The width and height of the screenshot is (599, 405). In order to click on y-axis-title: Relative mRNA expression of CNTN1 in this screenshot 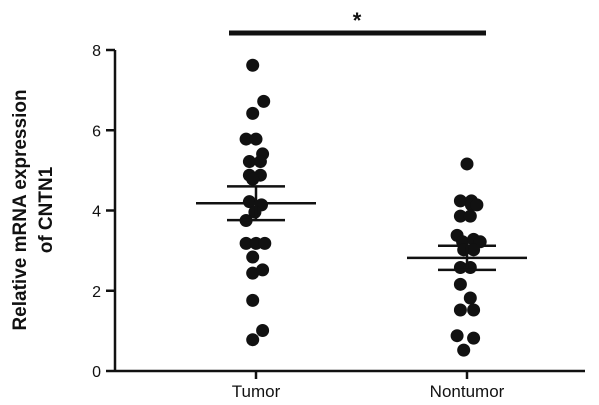, I will do `click(33, 209)`.